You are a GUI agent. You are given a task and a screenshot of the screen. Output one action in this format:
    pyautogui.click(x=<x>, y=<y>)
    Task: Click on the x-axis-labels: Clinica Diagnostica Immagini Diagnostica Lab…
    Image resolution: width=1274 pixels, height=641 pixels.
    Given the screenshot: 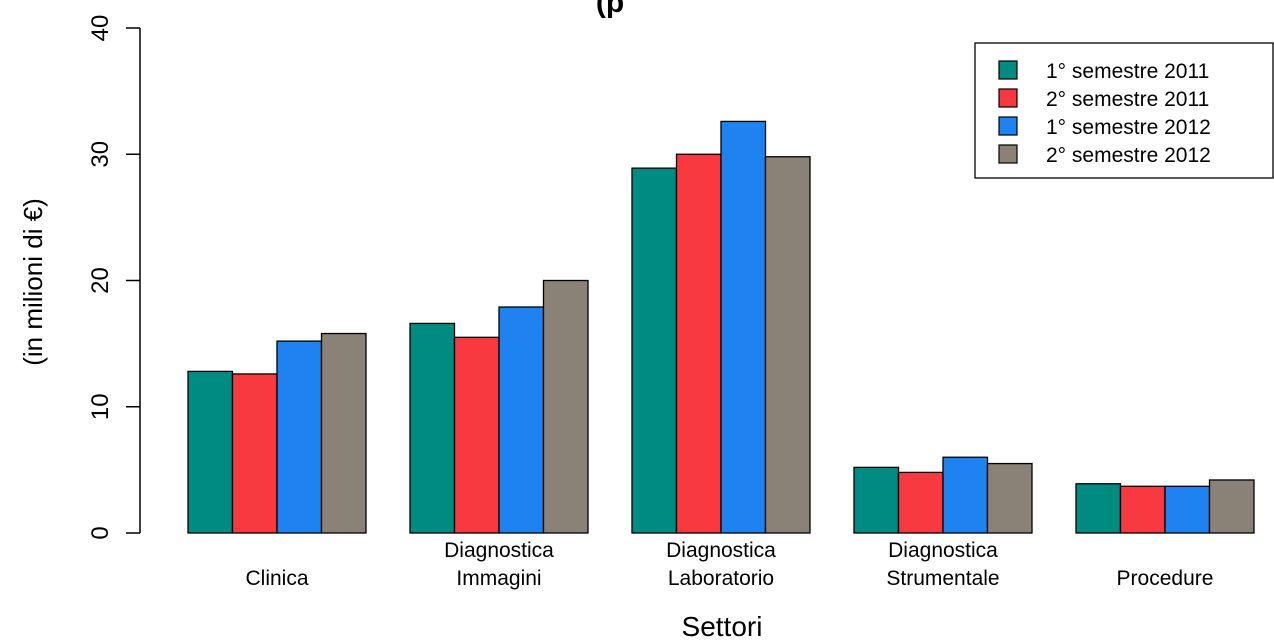 What is the action you would take?
    pyautogui.click(x=729, y=564)
    